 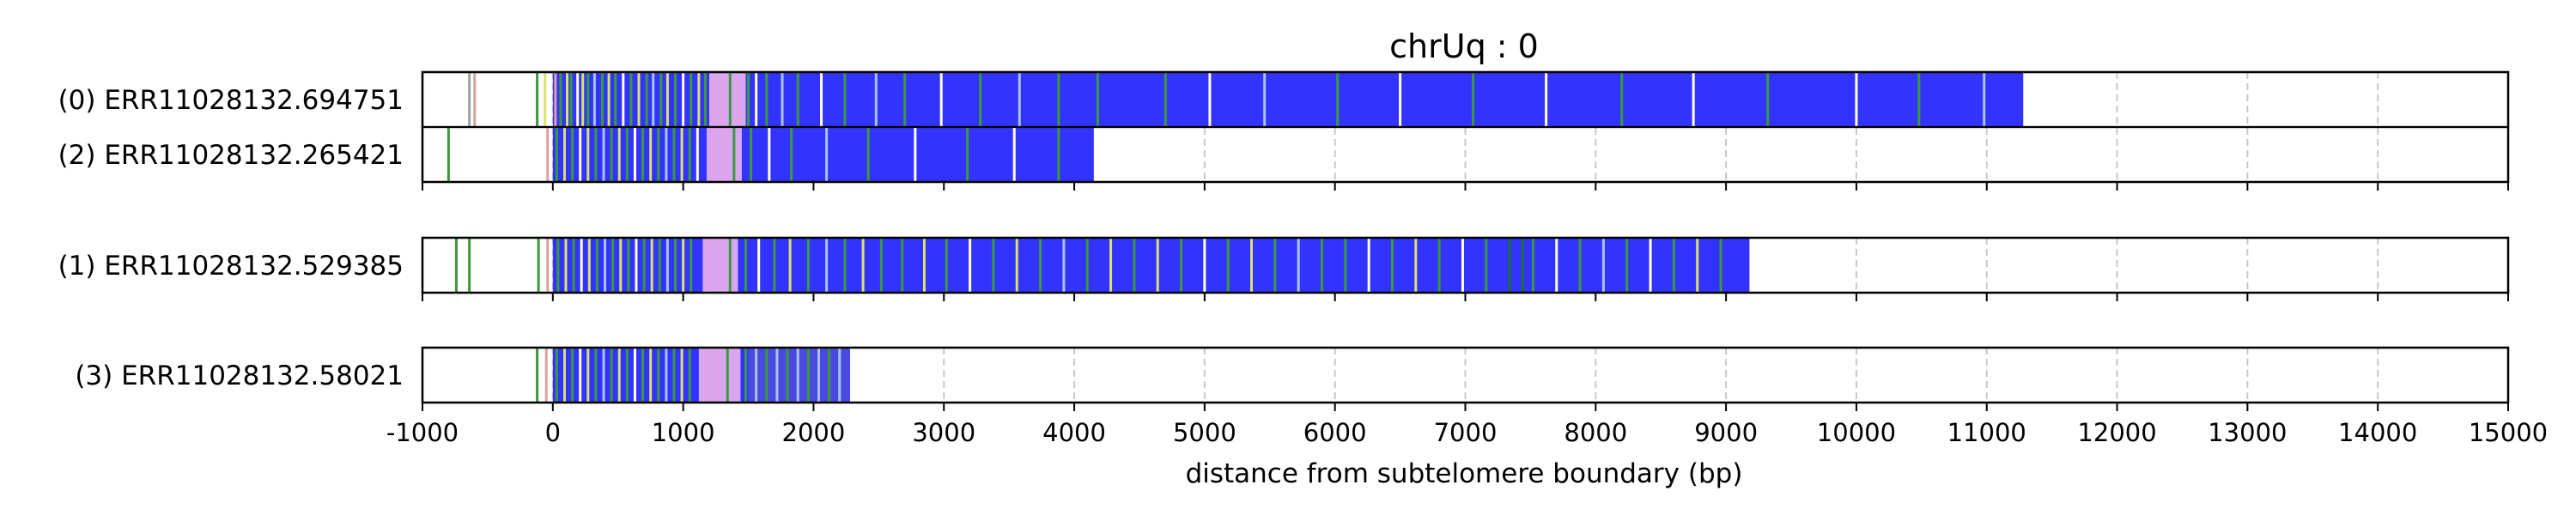 I want to click on x-tick-label: 1000, so click(x=684, y=432).